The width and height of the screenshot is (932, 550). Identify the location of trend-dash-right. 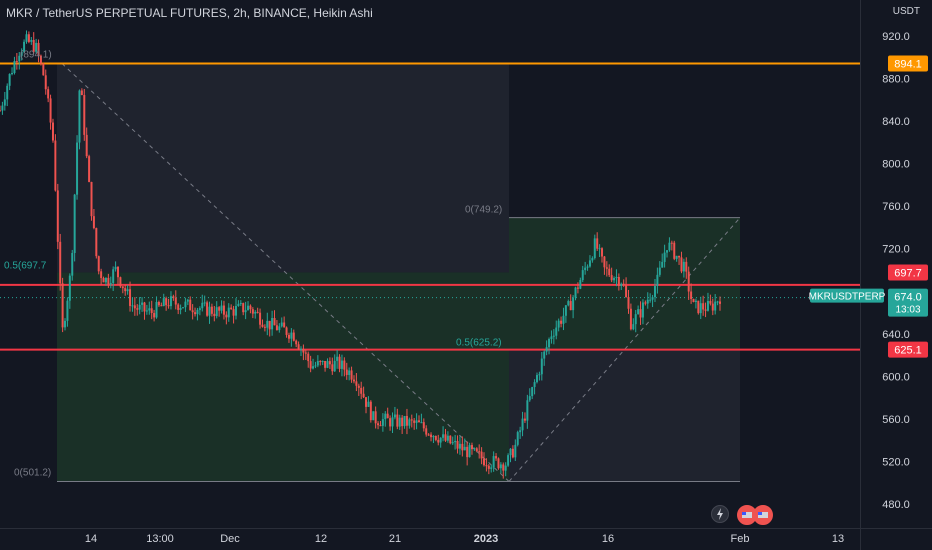
(624, 349).